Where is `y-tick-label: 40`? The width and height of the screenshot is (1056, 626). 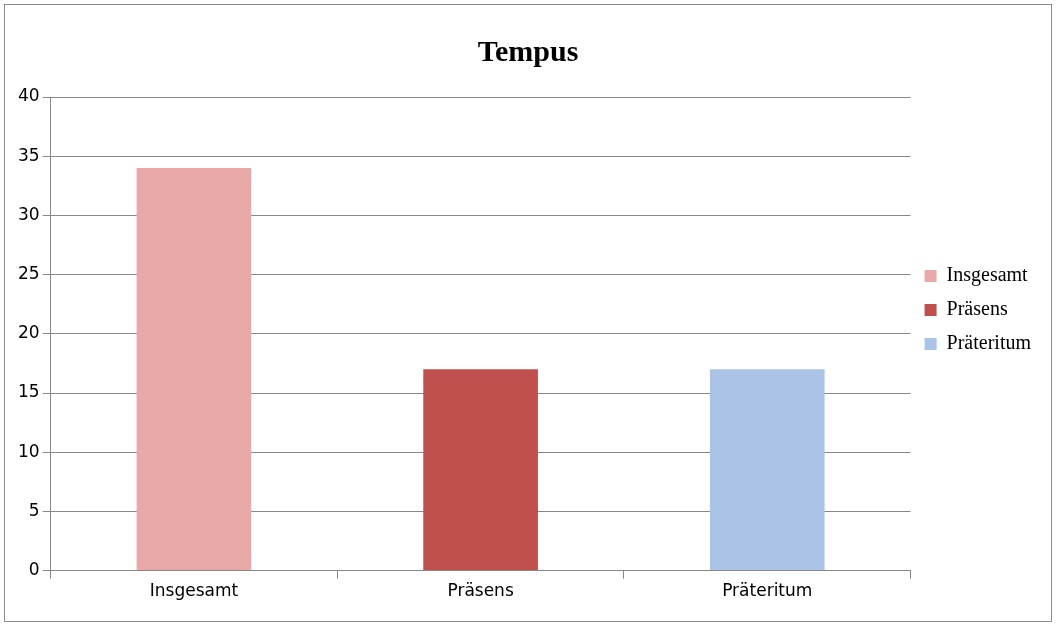 y-tick-label: 40 is located at coordinates (28, 95).